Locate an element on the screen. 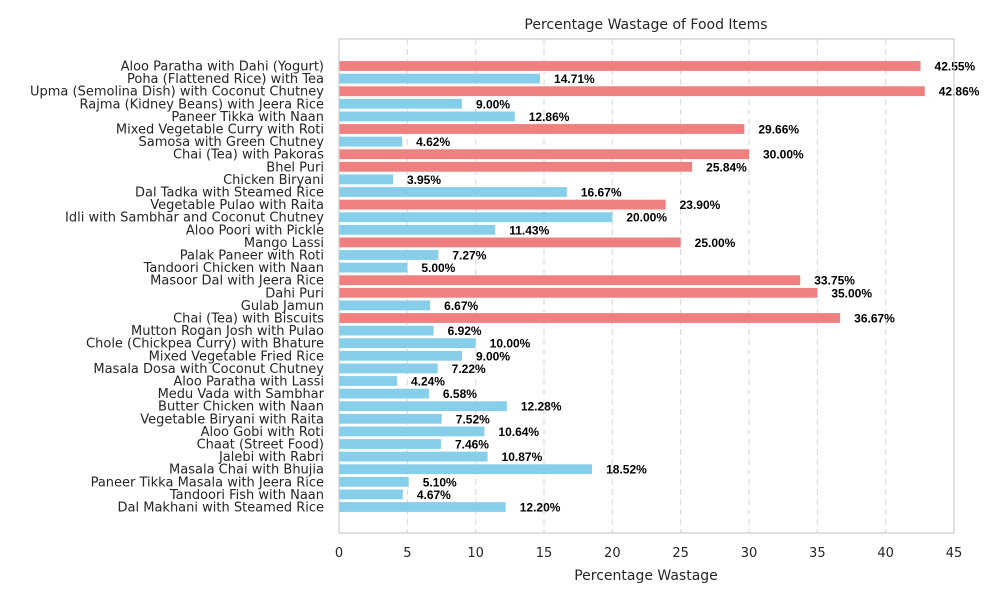  category-label: Poha (Flattened Rice) with Tea is located at coordinates (225, 79).